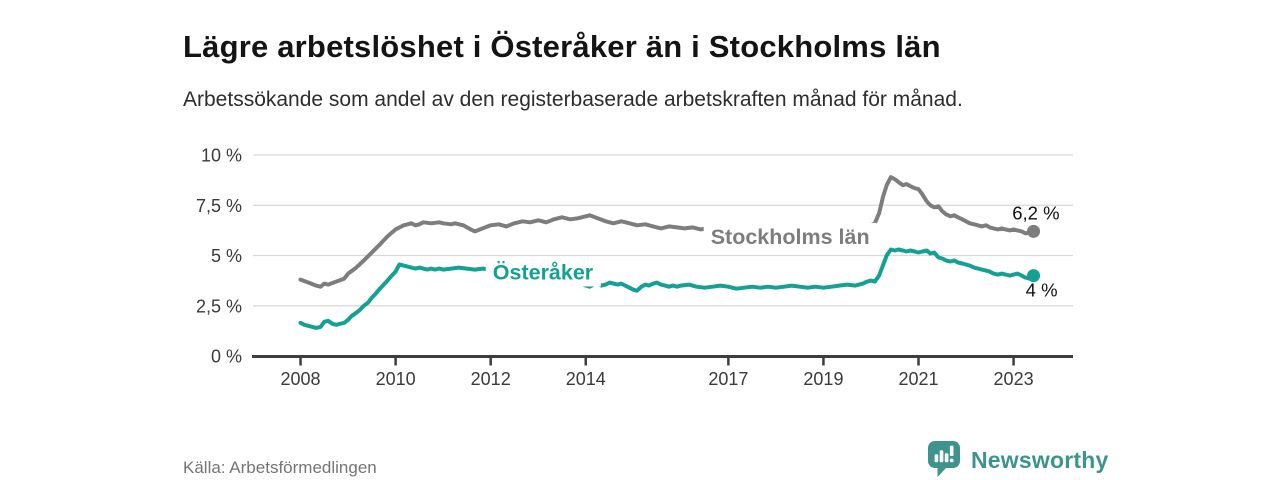 This screenshot has width=1280, height=480. What do you see at coordinates (226, 256) in the screenshot?
I see `y-tick-label-5: 5 %` at bounding box center [226, 256].